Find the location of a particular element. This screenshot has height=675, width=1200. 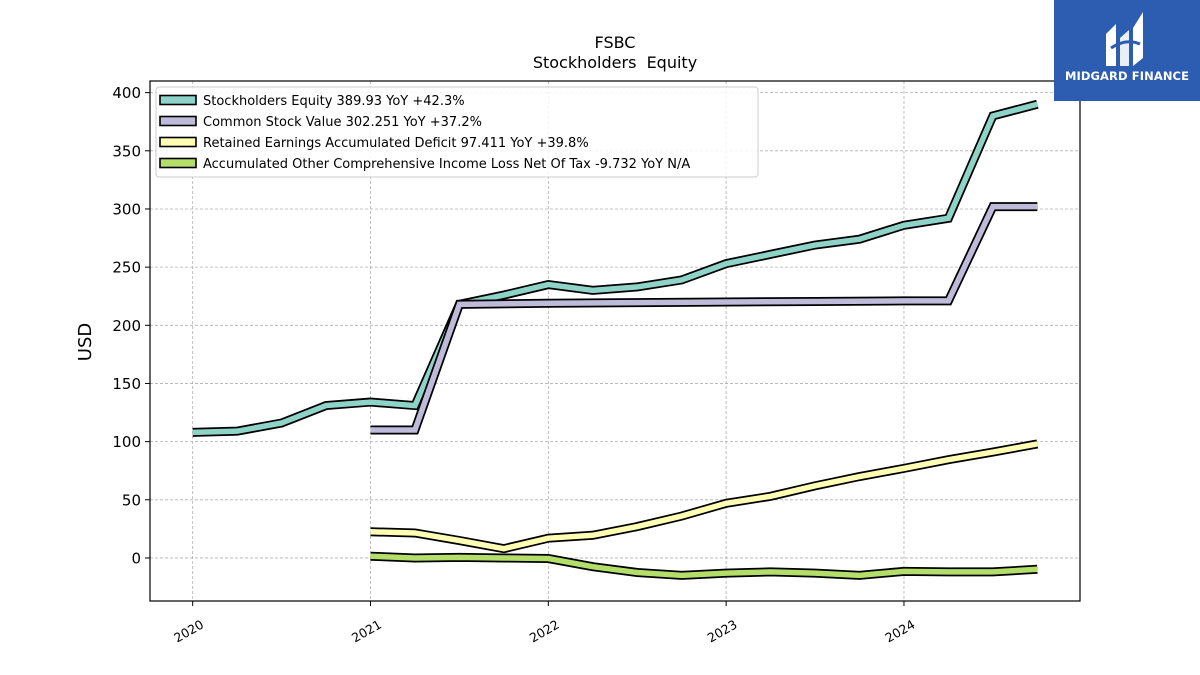

brand-name: MIDGARD FINANCE is located at coordinates (1127, 76).